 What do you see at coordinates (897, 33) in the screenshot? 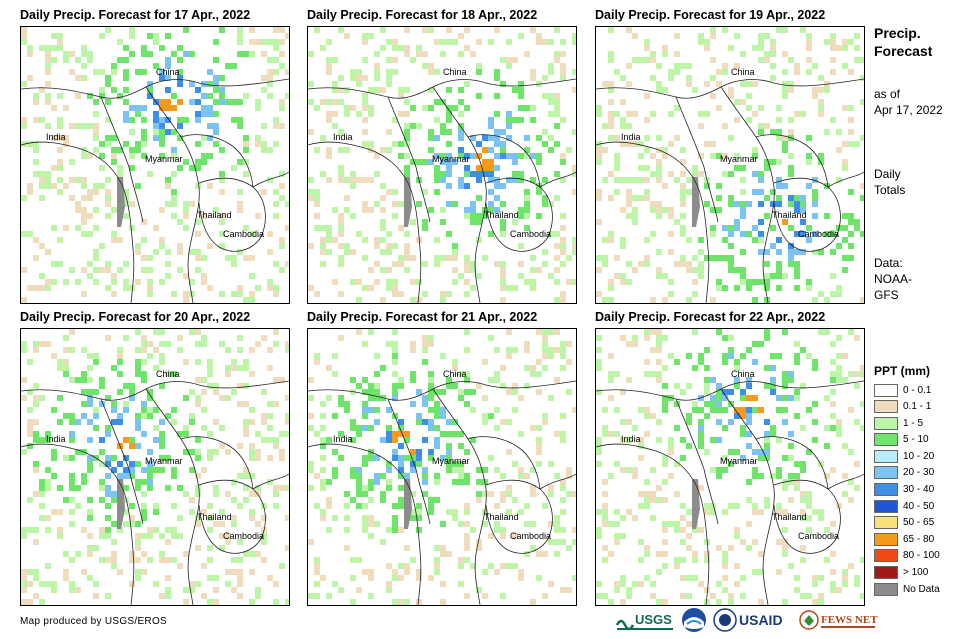
I see `side-title-line1: Precip.` at bounding box center [897, 33].